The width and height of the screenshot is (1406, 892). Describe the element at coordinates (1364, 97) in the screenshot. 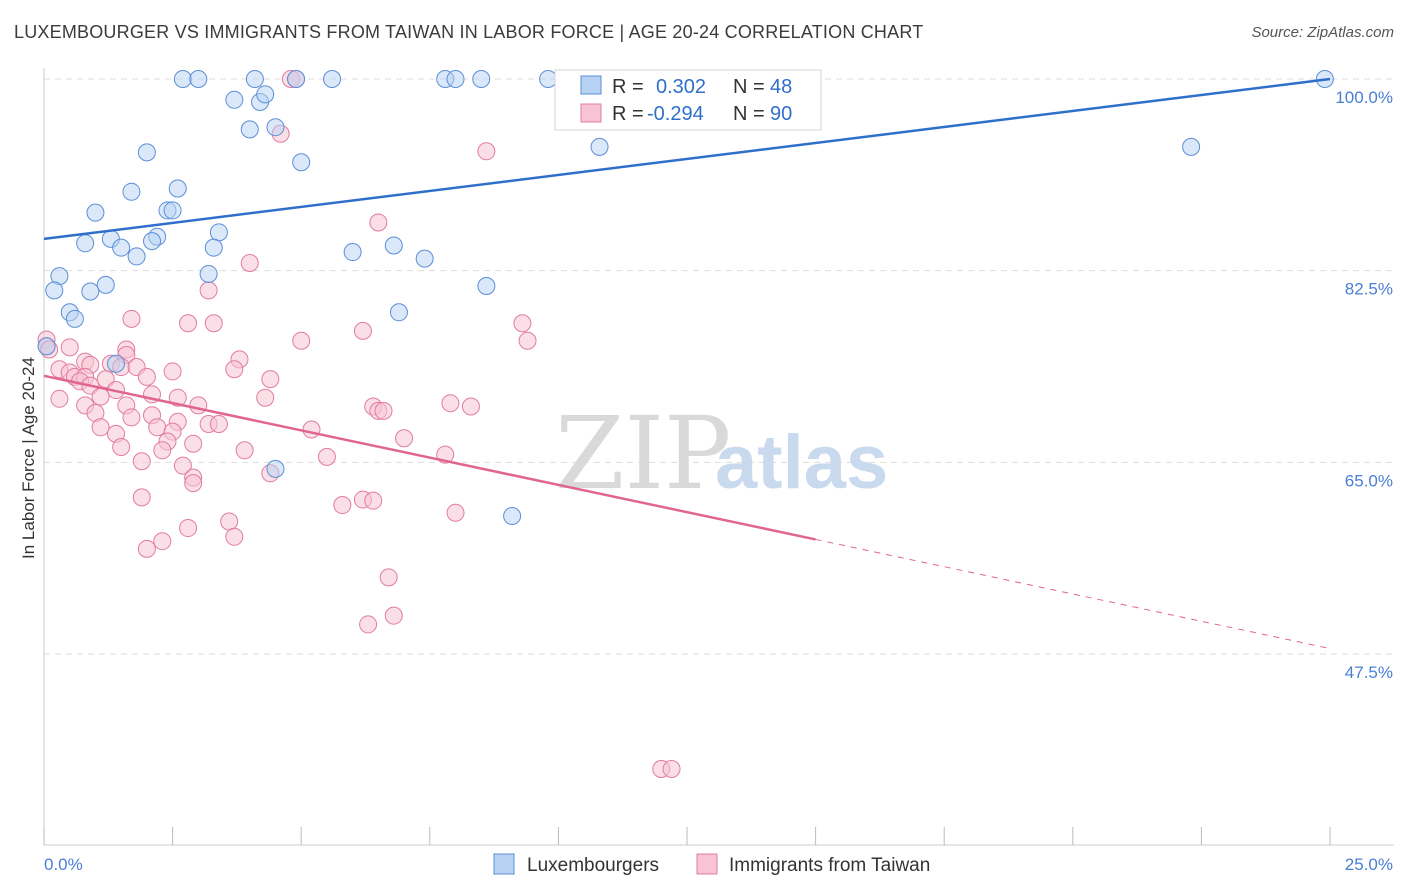

I see `y-tick-label-3: 100.0%` at that location.